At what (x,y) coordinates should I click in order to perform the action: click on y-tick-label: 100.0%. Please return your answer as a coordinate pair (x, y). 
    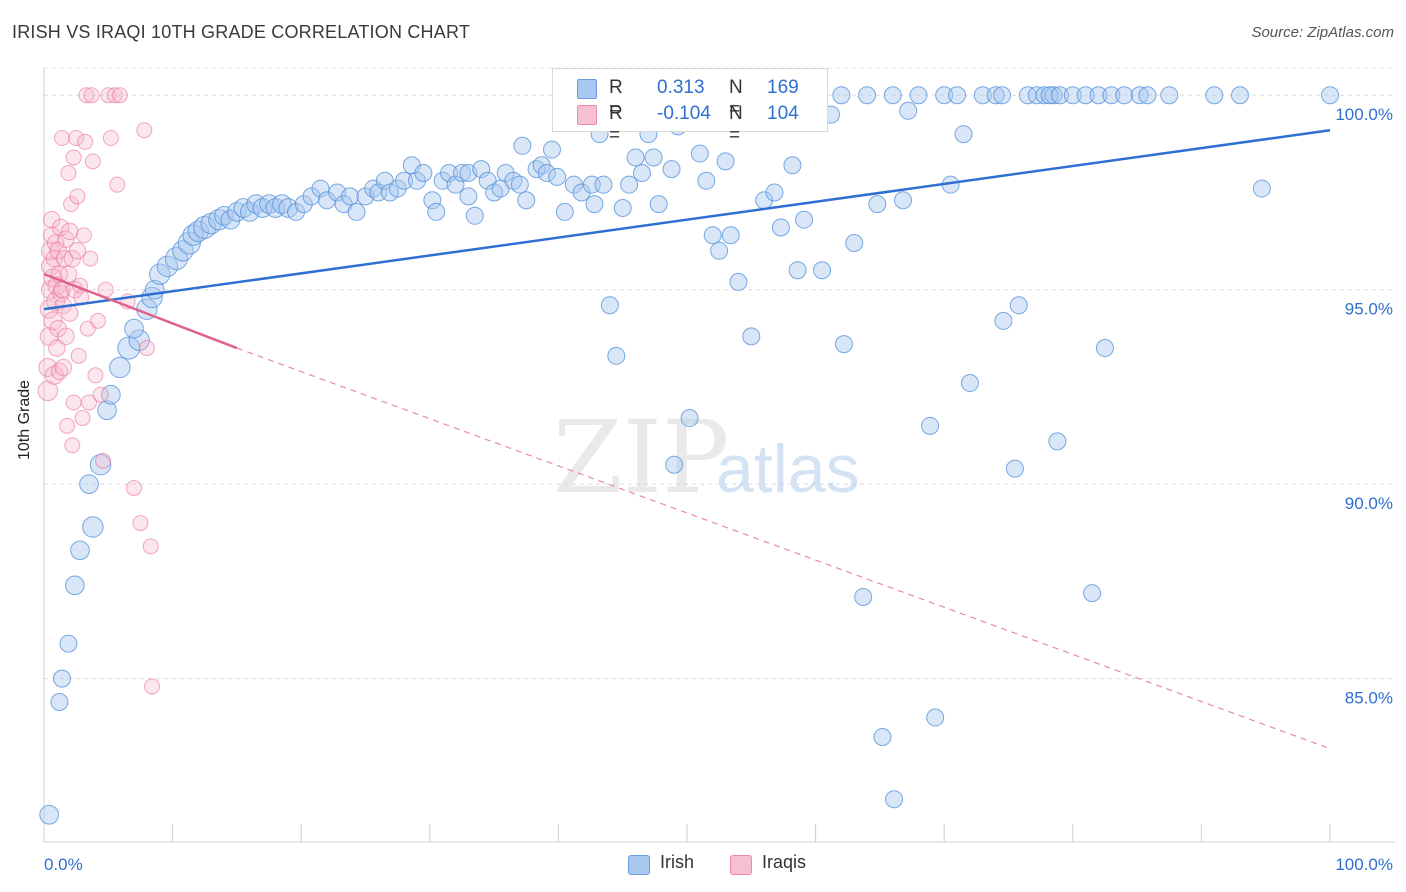
    Looking at the image, I should click on (1364, 114).